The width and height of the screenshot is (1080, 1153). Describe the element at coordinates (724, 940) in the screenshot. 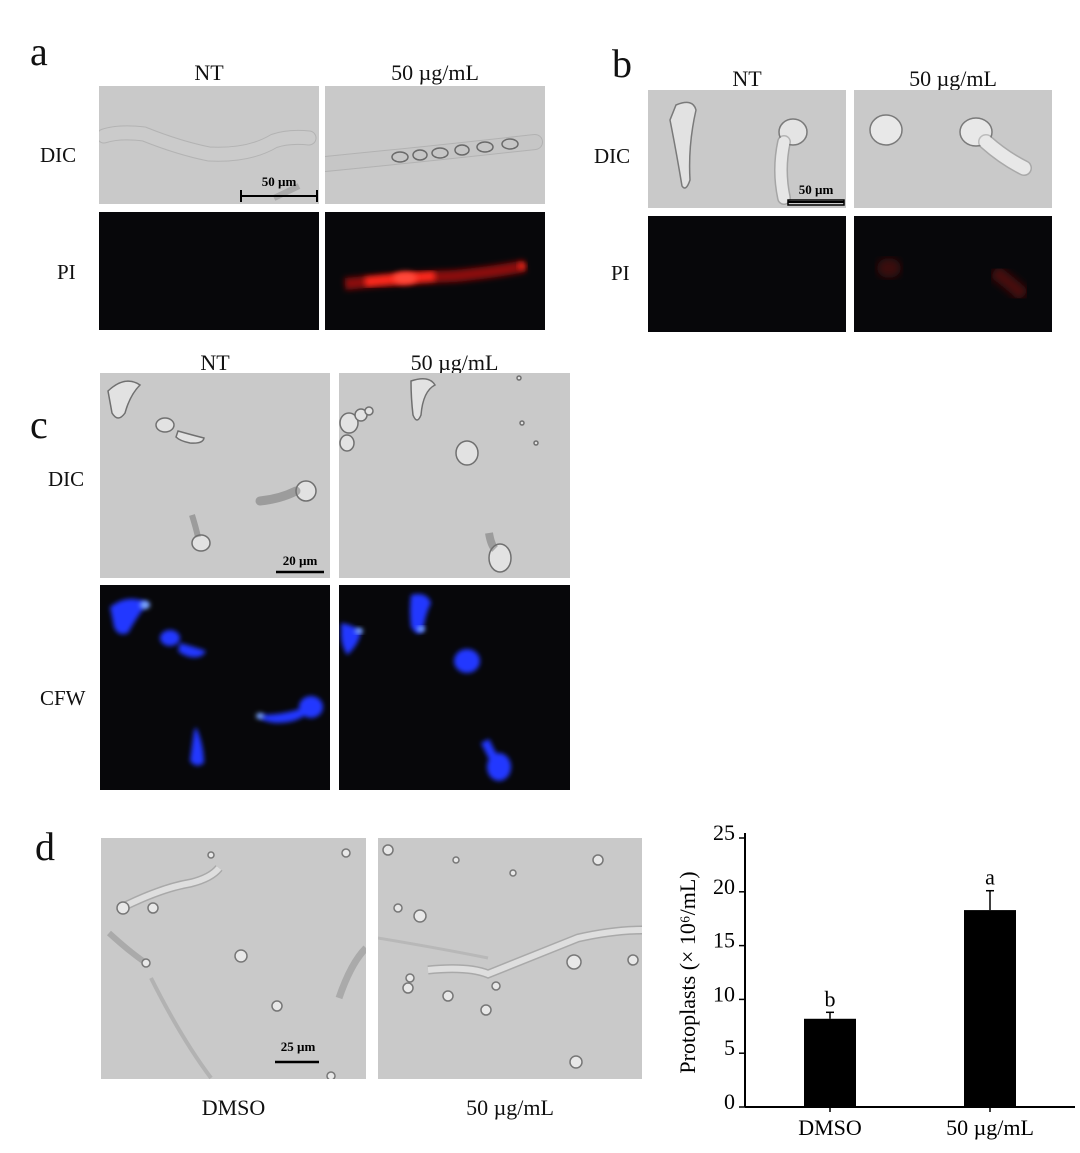

I see `y-tick-label: 15` at that location.